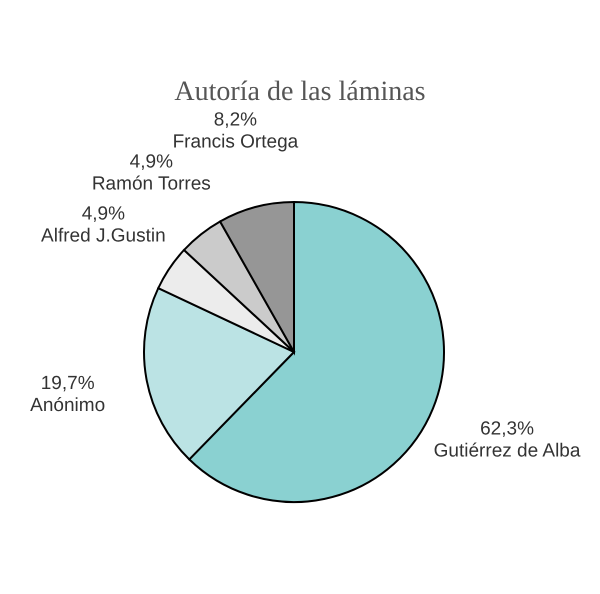  What do you see at coordinates (236, 120) in the screenshot?
I see `data-label: 8,2%` at bounding box center [236, 120].